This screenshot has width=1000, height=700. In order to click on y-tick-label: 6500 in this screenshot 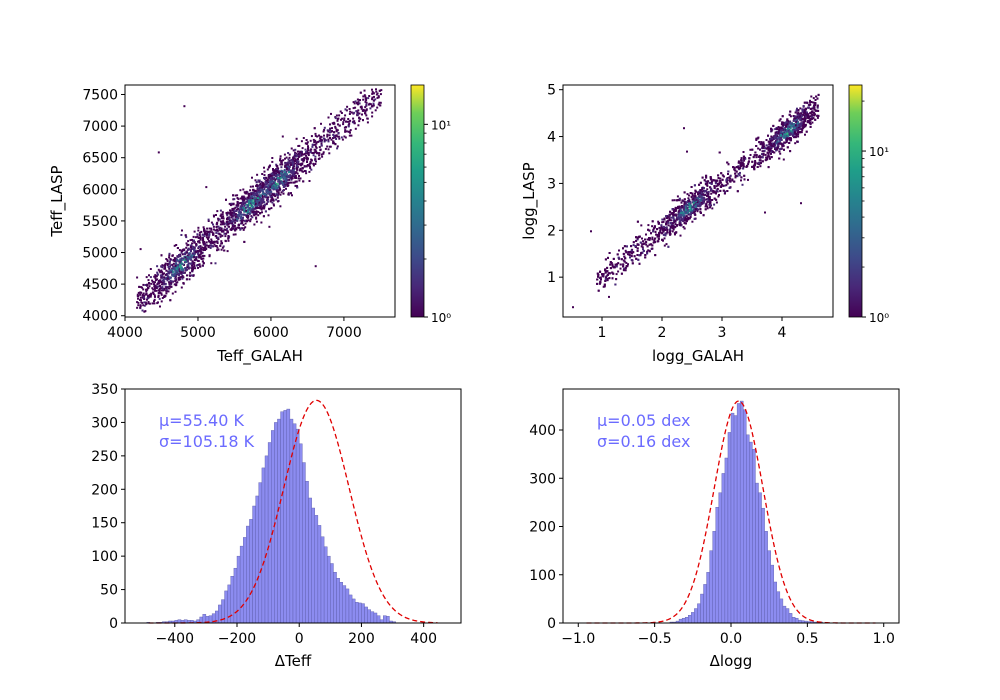, I will do `click(100, 159)`.